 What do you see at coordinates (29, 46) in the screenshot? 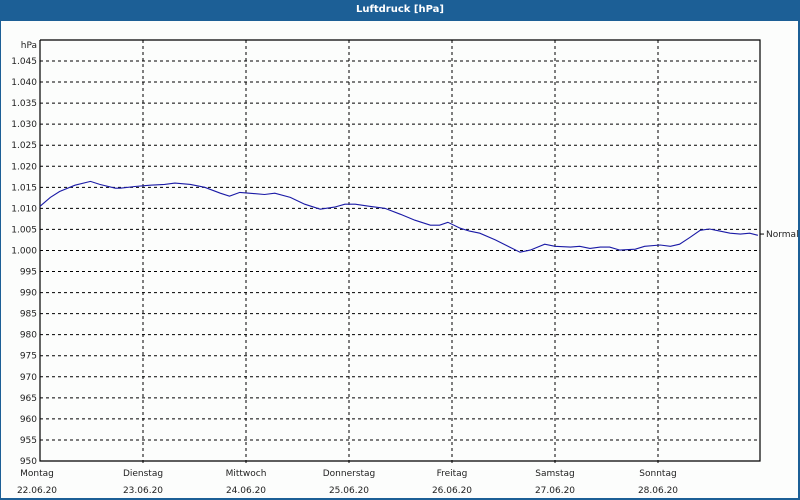
I see `y-axis-unit: hPa` at bounding box center [29, 46].